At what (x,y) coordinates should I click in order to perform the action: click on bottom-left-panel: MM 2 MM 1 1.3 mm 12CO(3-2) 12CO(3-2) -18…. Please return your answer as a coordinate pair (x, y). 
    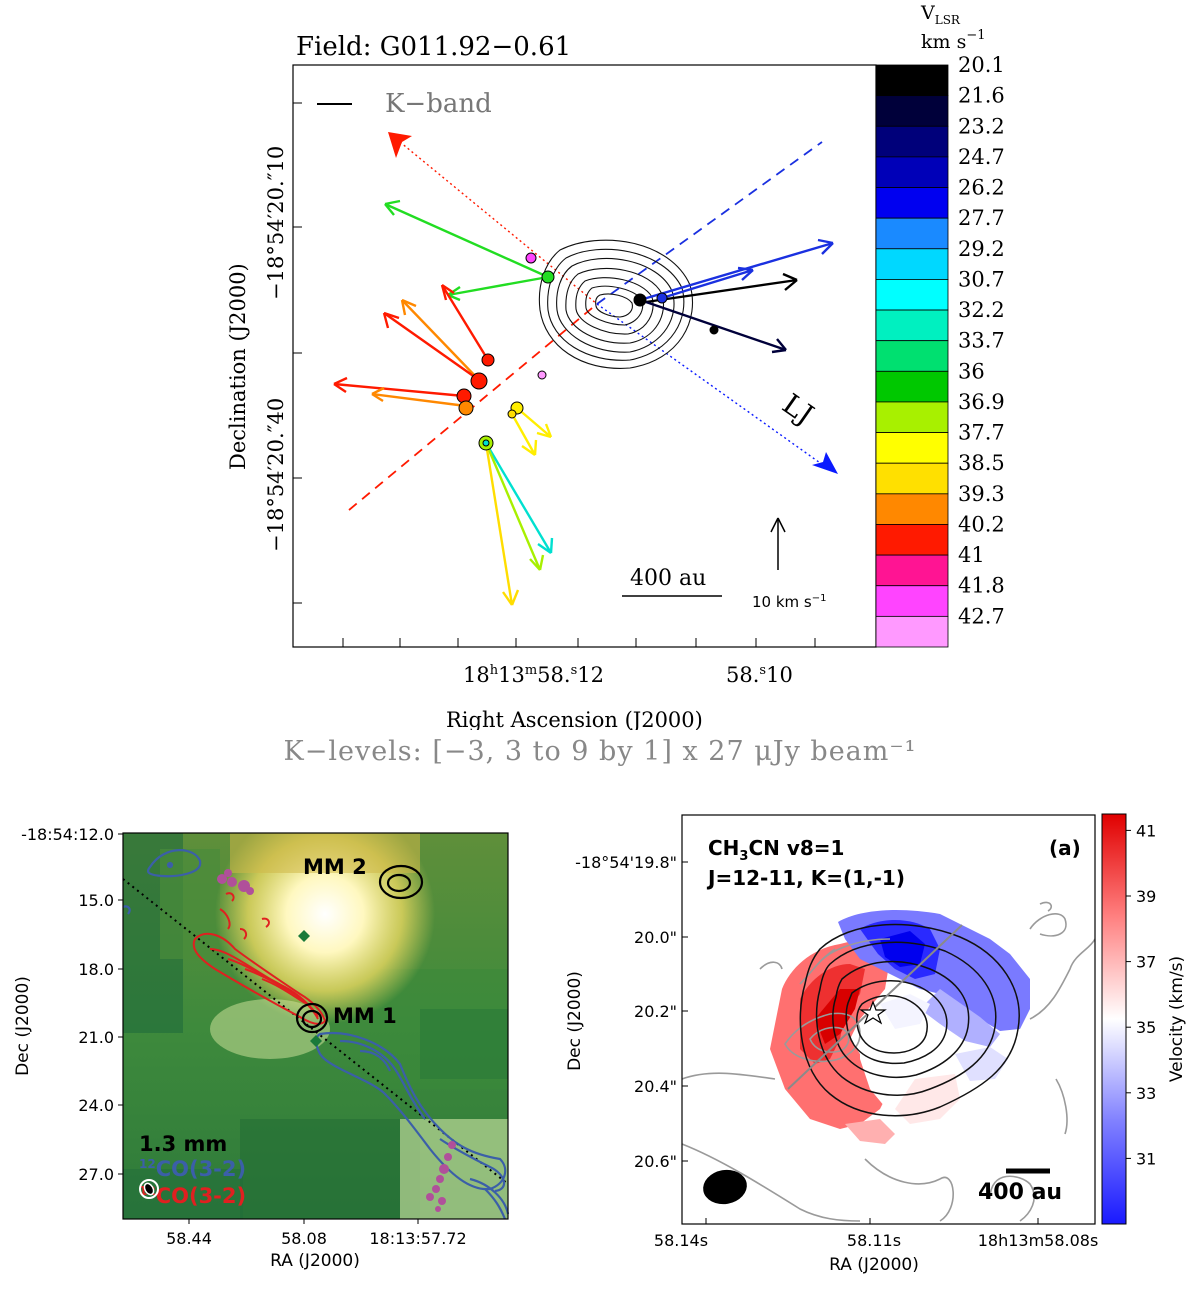
    Looking at the image, I should click on (261, 1048).